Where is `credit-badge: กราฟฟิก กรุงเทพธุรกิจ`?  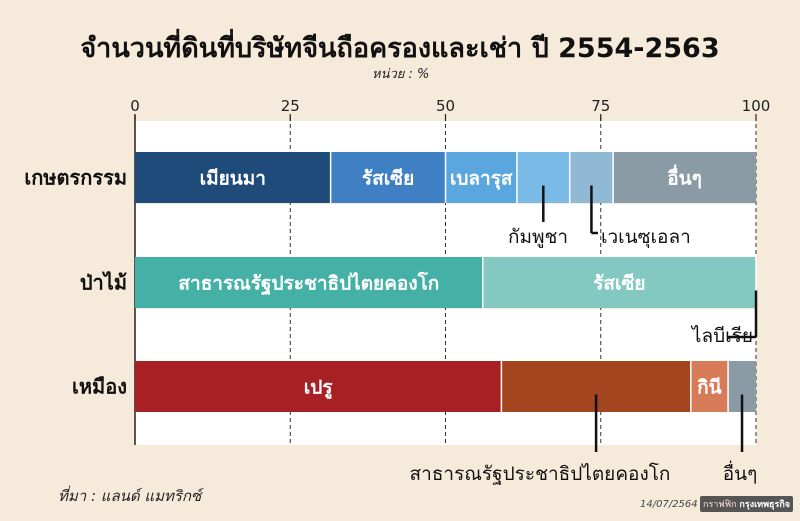
credit-badge: กราฟฟิก กรุงเทพธุรกิจ is located at coordinates (747, 504).